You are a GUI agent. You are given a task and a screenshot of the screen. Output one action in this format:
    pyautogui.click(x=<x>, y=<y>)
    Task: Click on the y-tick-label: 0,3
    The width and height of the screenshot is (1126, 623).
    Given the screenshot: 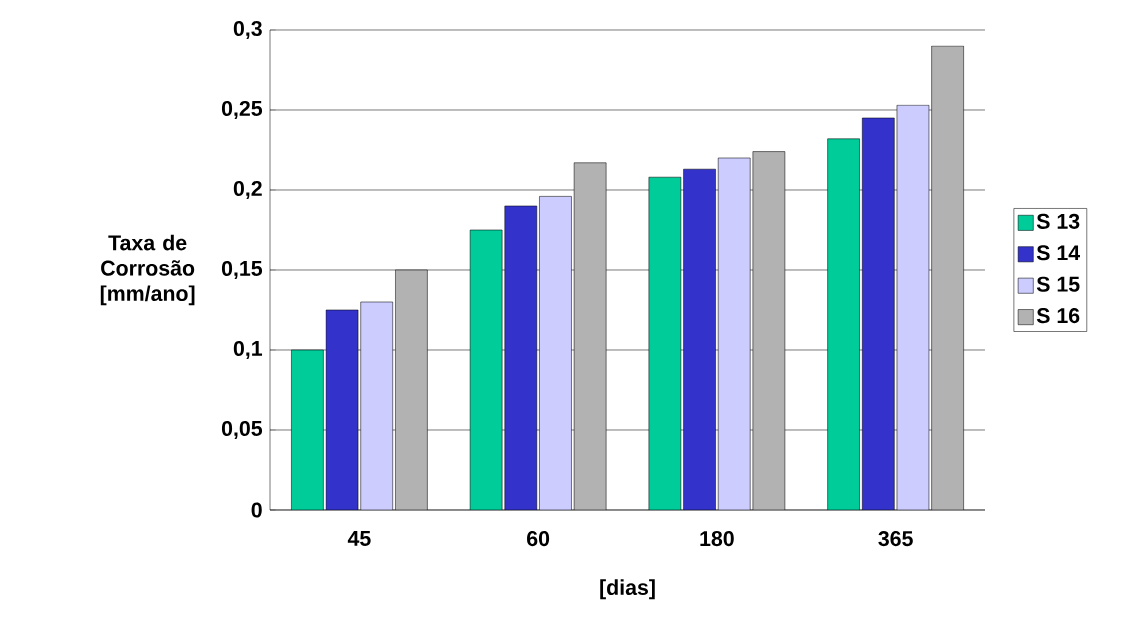 What is the action you would take?
    pyautogui.click(x=247, y=30)
    